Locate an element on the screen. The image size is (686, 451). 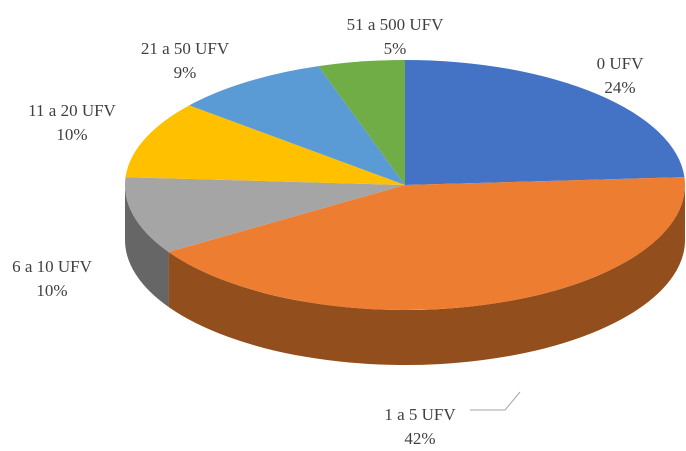
slice-label: 6 a 10 UFV is located at coordinates (52, 266).